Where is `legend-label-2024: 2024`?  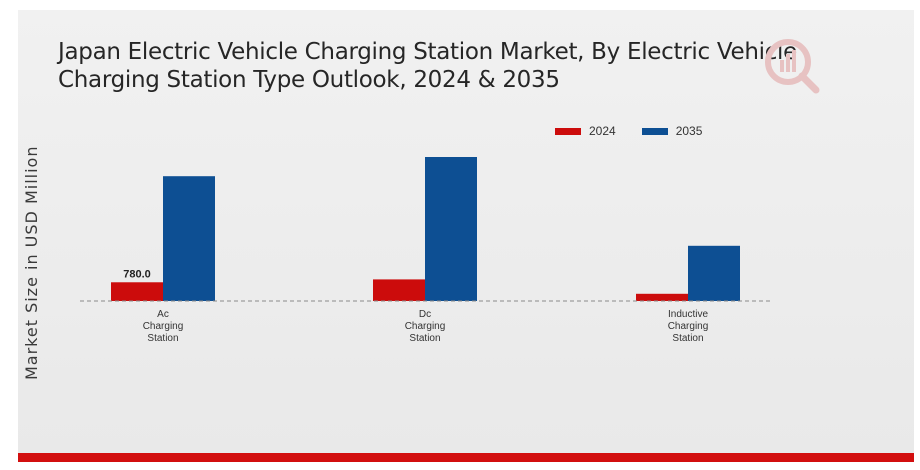
legend-label-2024: 2024 is located at coordinates (602, 131).